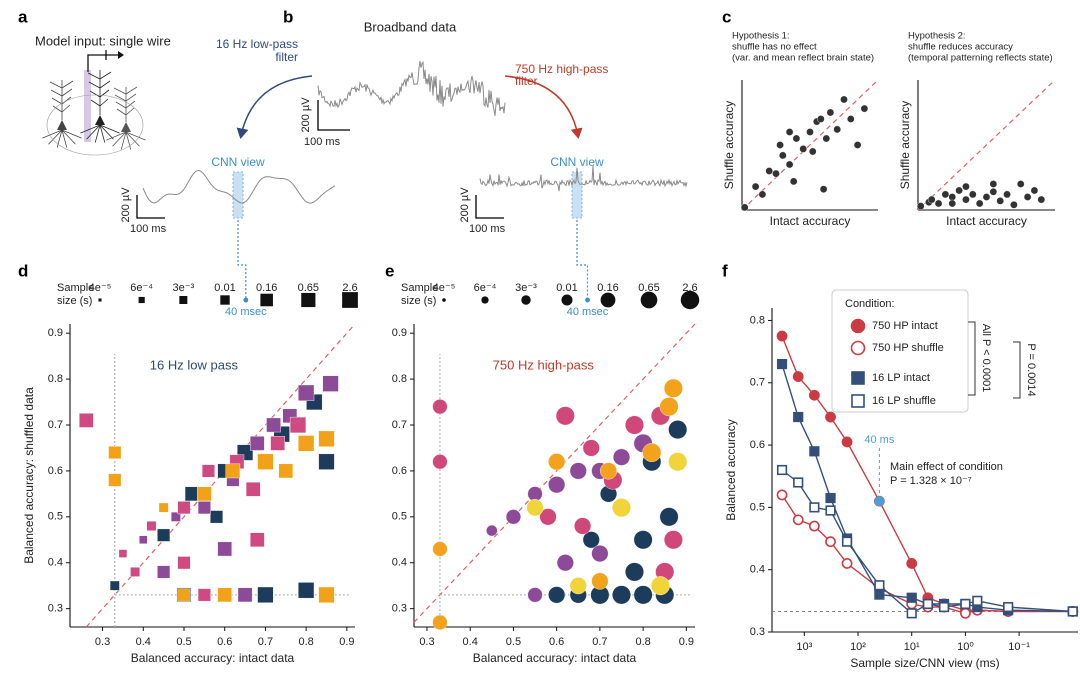  I want to click on x-axis-label: Sample size/CNN view (ms), so click(924, 663).